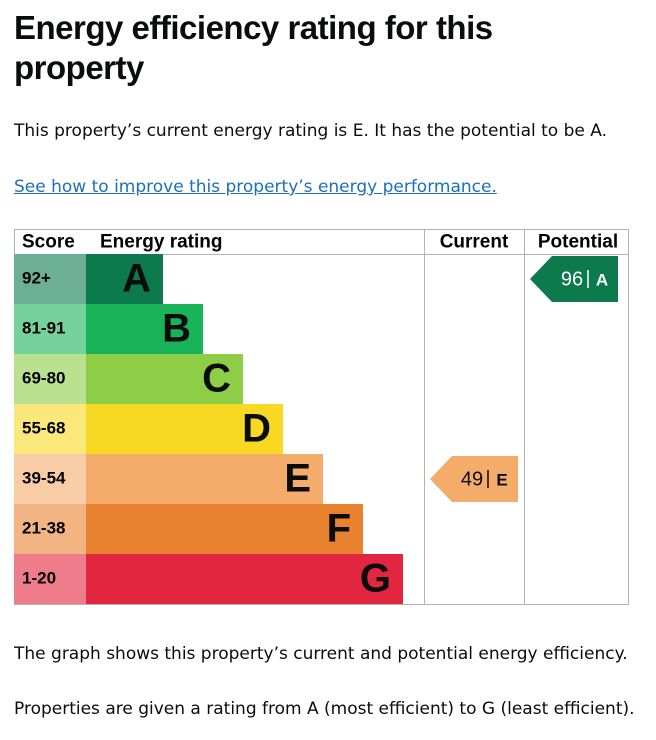 This screenshot has height=740, width=656. I want to click on potential-arrow, so click(574, 279).